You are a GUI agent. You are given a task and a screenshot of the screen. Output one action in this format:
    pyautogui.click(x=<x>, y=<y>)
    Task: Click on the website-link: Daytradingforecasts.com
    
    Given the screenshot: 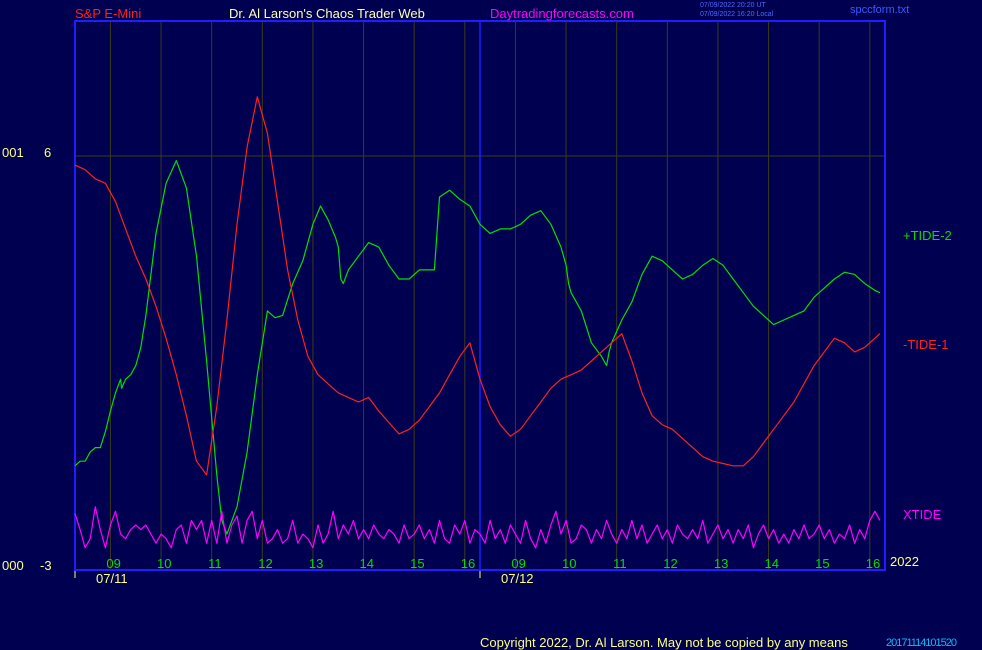 What is the action you would take?
    pyautogui.click(x=562, y=13)
    